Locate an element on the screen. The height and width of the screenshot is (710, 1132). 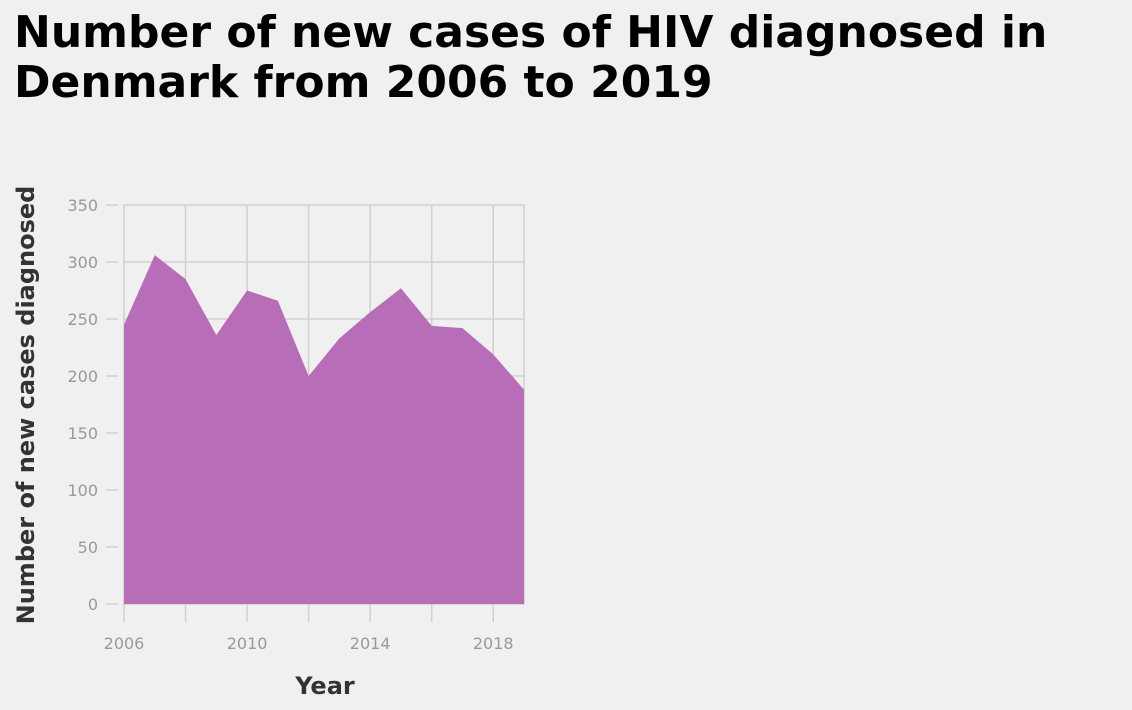
x-tick-label: 2006 is located at coordinates (124, 643).